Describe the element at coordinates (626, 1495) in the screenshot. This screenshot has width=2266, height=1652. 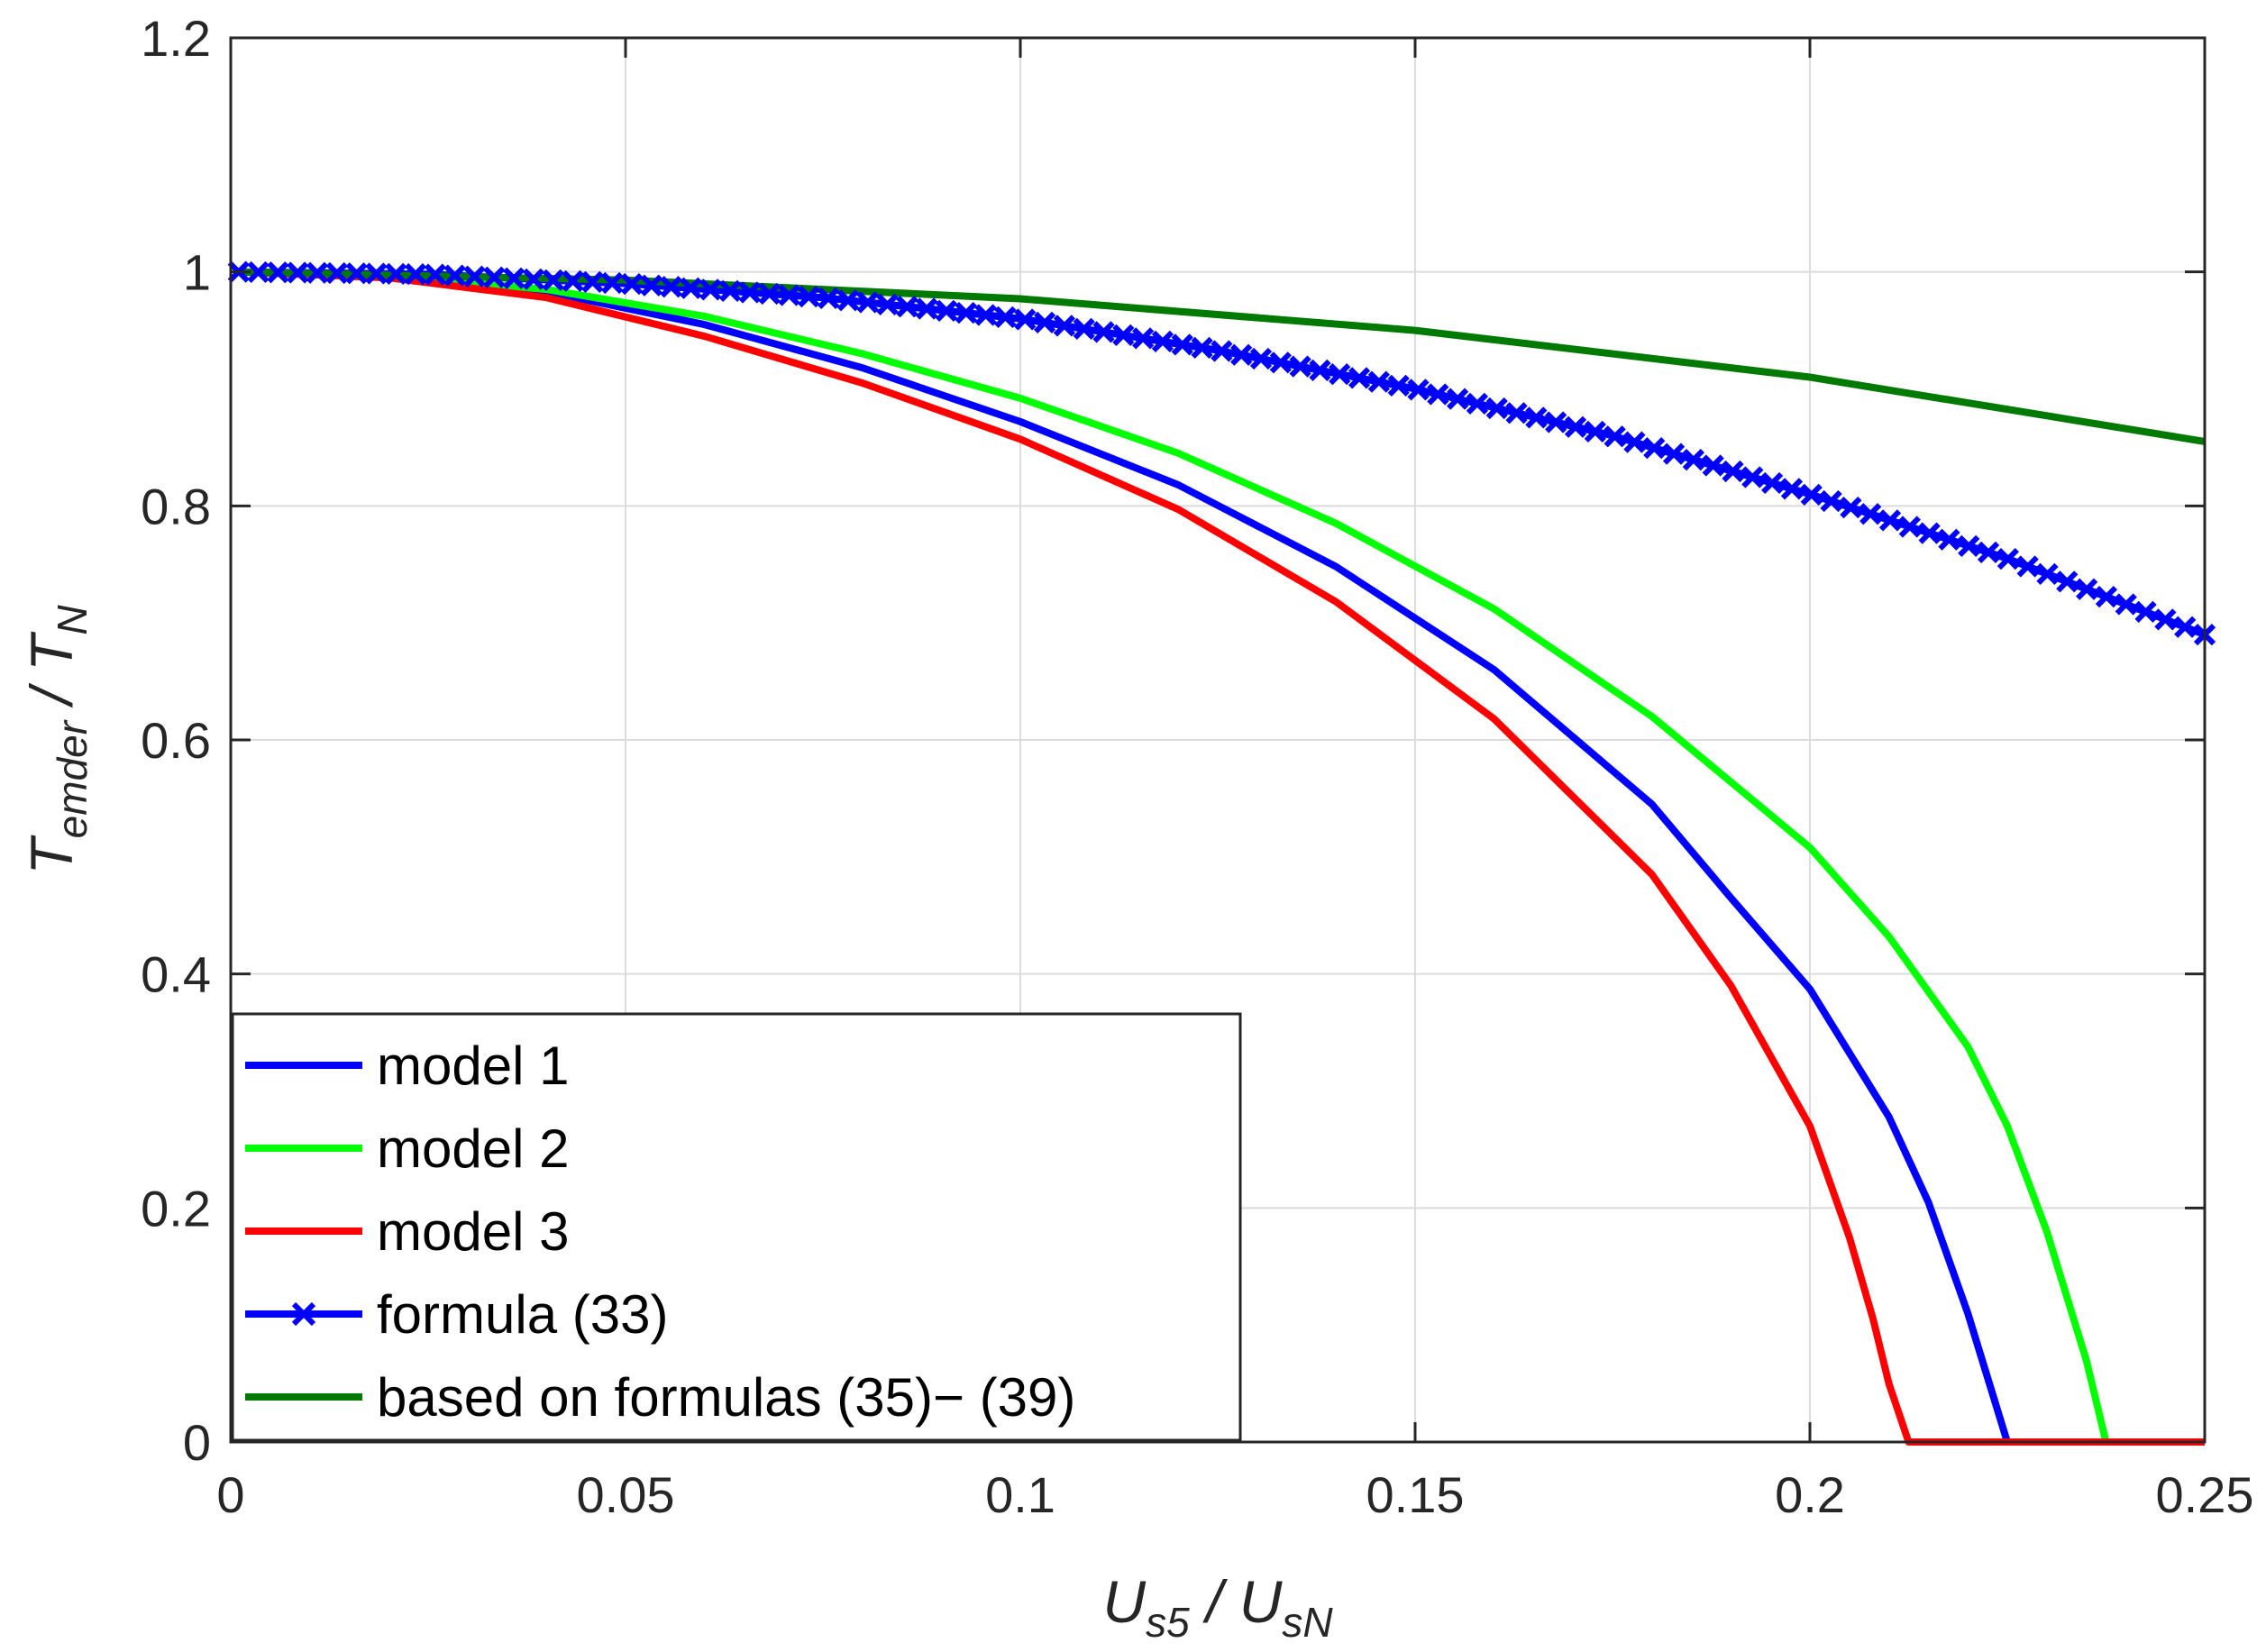
I see `x-tick-label: 0.05` at that location.